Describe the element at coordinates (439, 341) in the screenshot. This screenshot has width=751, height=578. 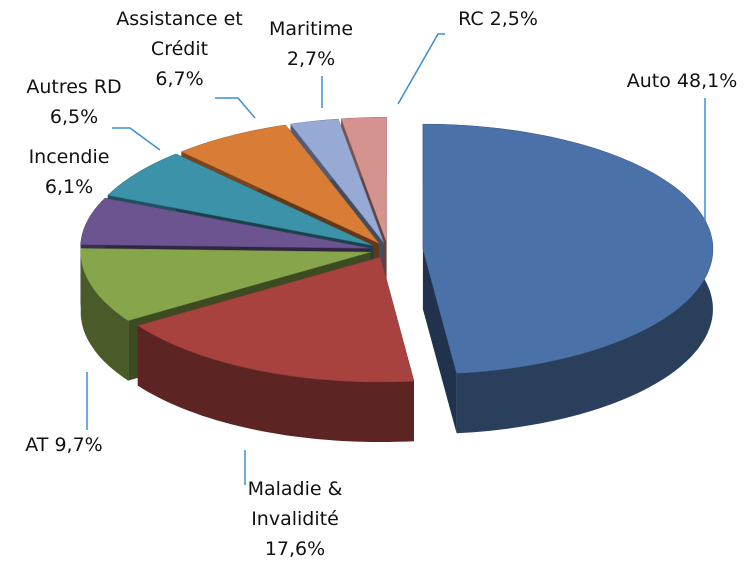
I see `slice-radial-side` at that location.